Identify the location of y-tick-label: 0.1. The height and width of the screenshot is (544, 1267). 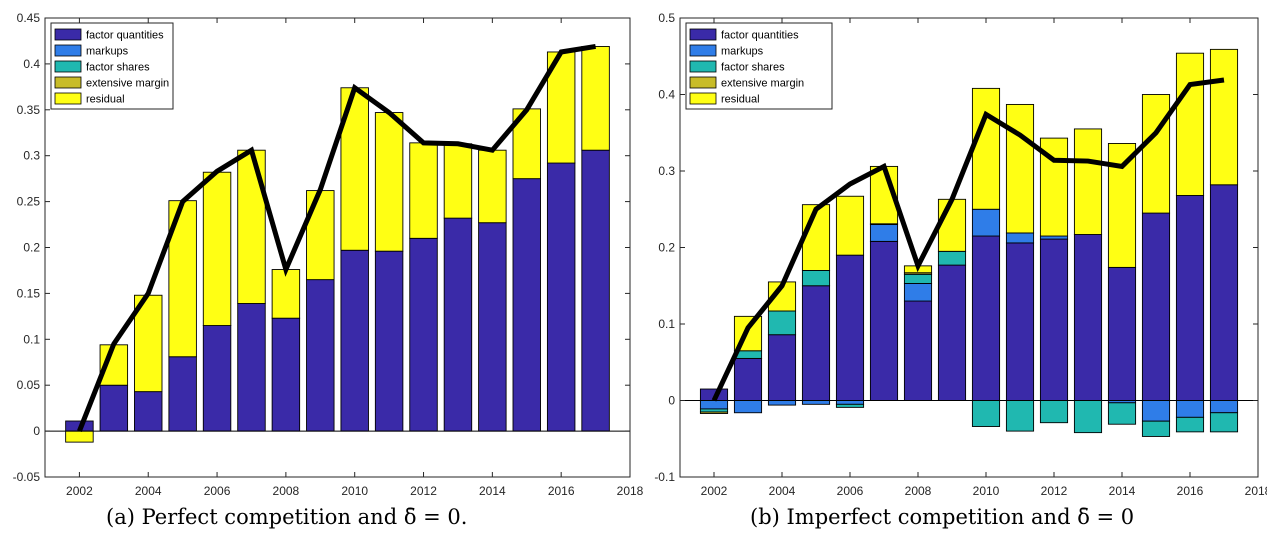
(666, 324).